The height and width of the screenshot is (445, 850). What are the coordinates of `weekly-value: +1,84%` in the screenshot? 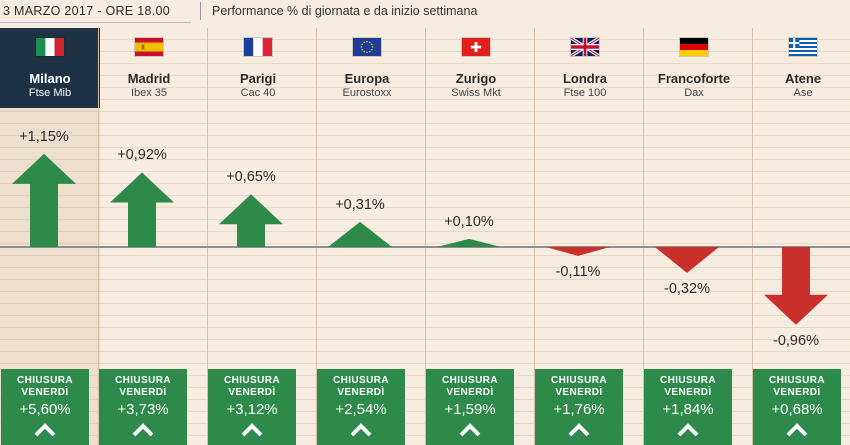 It's located at (688, 409).